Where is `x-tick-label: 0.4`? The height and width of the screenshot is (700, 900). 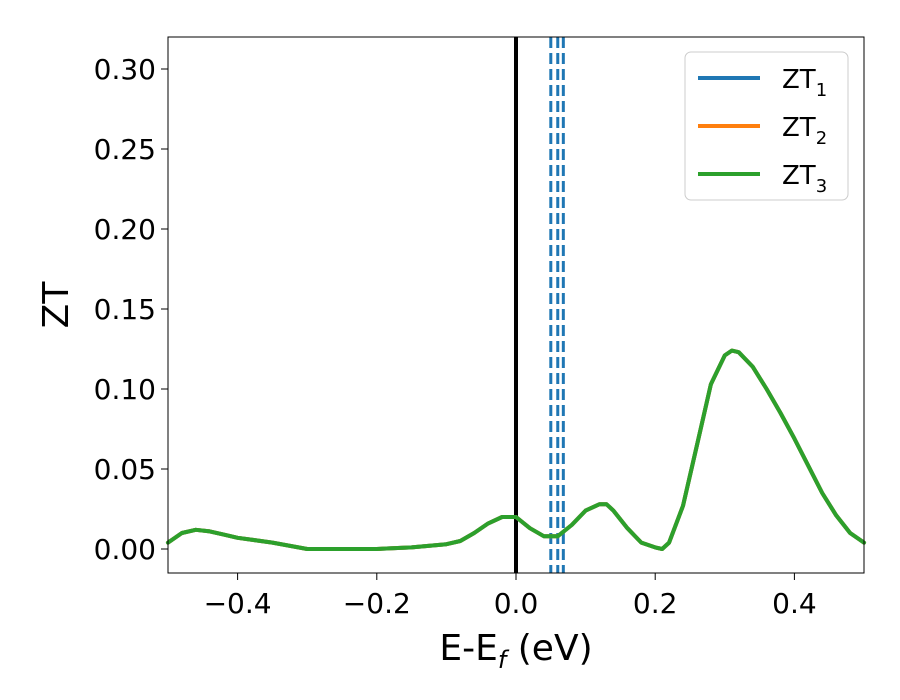
x-tick-label: 0.4 is located at coordinates (794, 603).